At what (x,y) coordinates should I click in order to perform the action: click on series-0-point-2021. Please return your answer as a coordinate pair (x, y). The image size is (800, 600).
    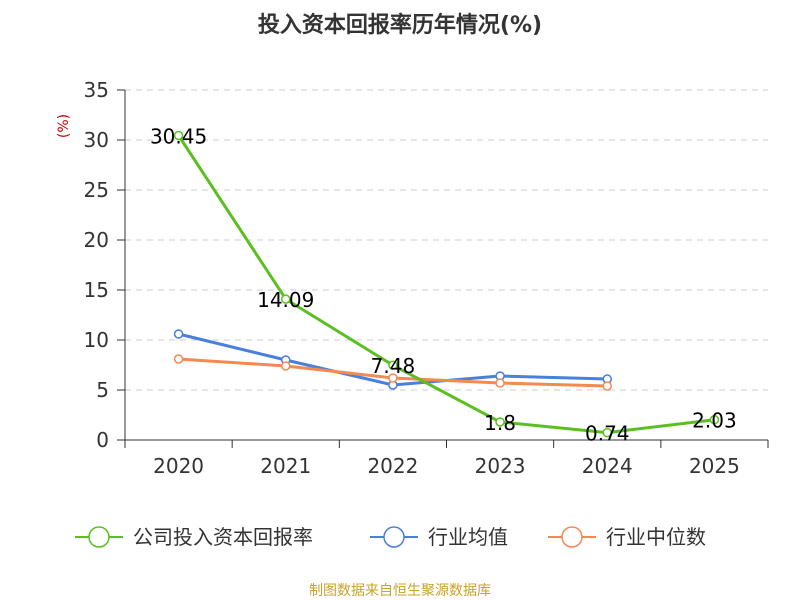
    Looking at the image, I should click on (286, 299).